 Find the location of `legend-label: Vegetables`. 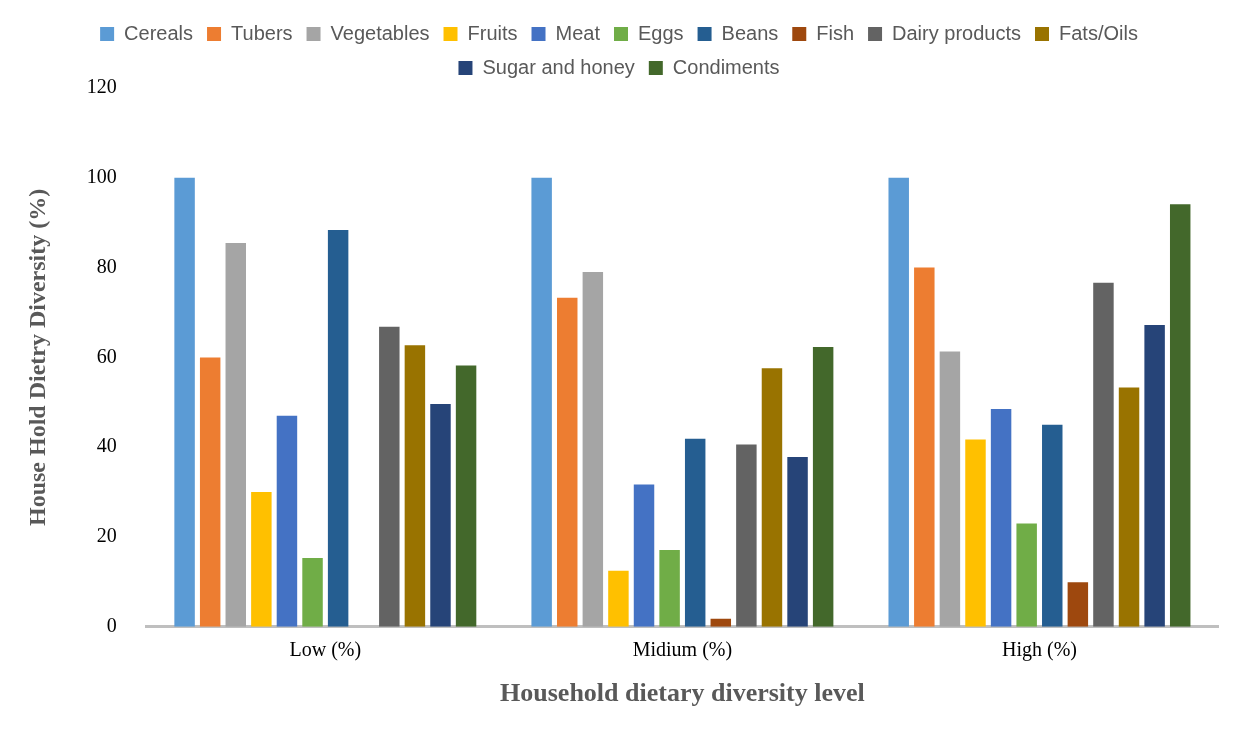

legend-label: Vegetables is located at coordinates (380, 32).